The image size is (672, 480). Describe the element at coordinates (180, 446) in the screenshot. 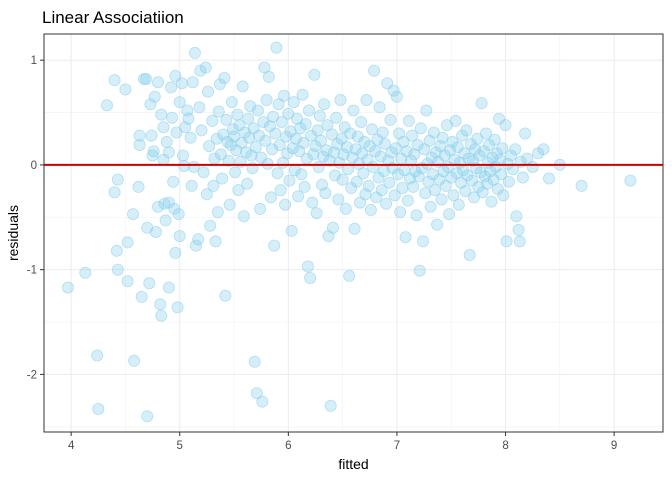

I see `x-tick-label: 5` at that location.